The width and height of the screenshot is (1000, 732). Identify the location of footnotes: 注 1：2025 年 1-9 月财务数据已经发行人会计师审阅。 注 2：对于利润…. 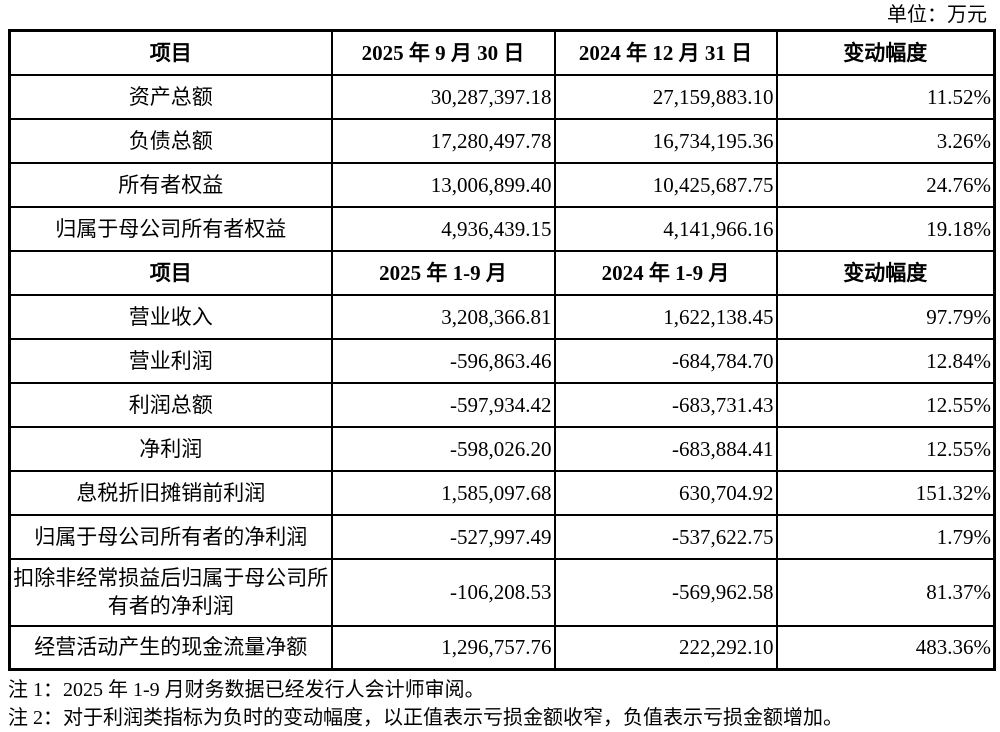
(500, 704).